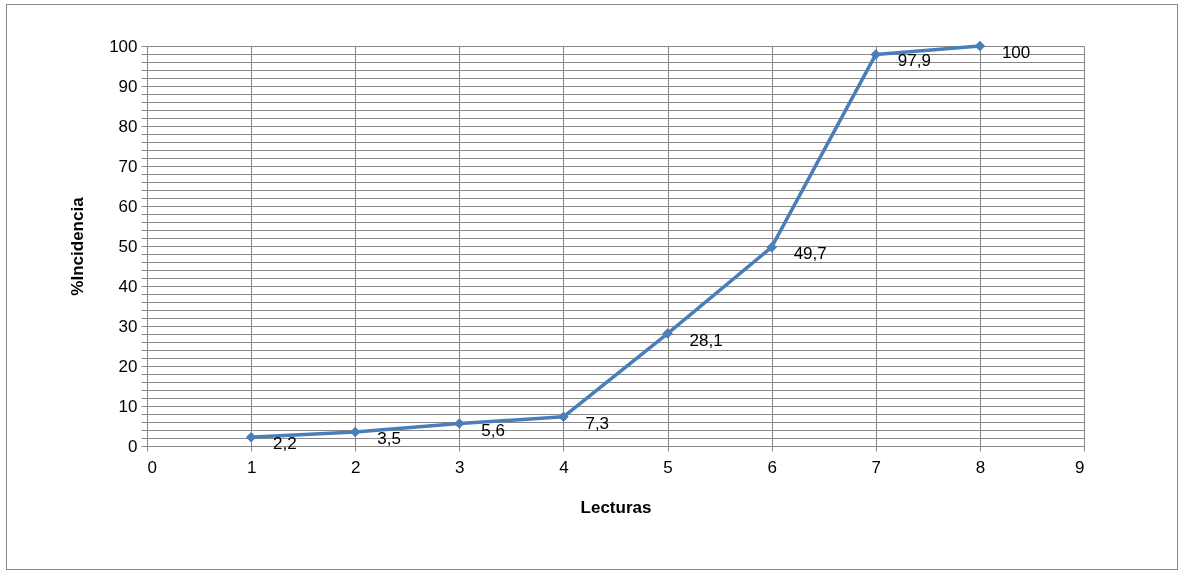 This screenshot has height=576, width=1186. What do you see at coordinates (597, 423) in the screenshot?
I see `data-label: 7,3` at bounding box center [597, 423].